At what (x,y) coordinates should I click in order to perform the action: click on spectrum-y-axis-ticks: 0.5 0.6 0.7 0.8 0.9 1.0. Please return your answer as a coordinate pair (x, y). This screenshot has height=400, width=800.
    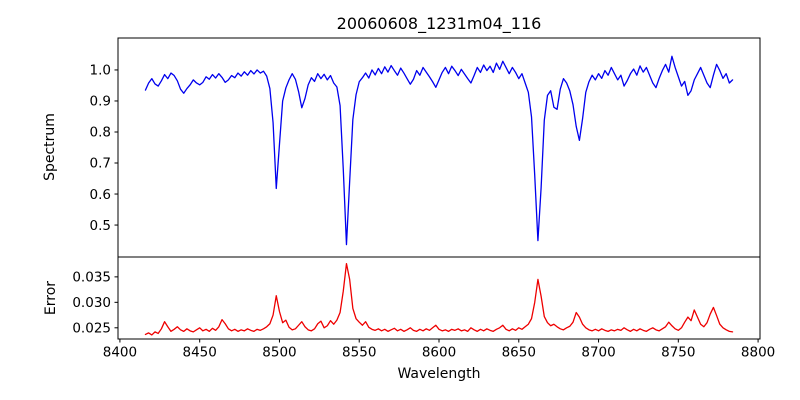
    Looking at the image, I should click on (104, 148).